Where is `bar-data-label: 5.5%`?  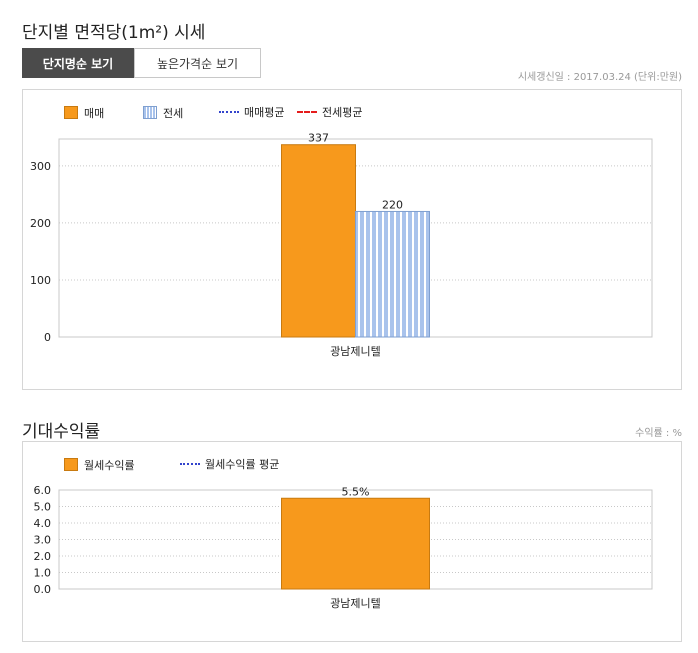 bar-data-label: 5.5% is located at coordinates (356, 491).